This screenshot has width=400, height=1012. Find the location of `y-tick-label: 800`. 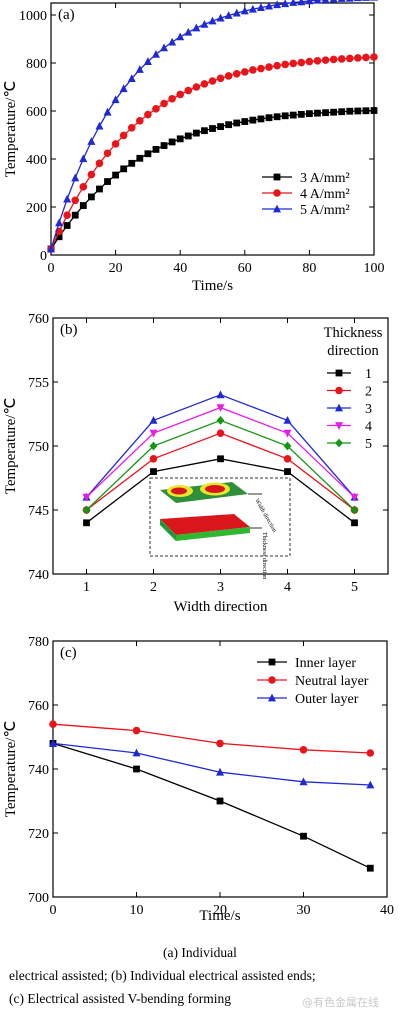

y-tick-label: 800 is located at coordinates (36, 64).